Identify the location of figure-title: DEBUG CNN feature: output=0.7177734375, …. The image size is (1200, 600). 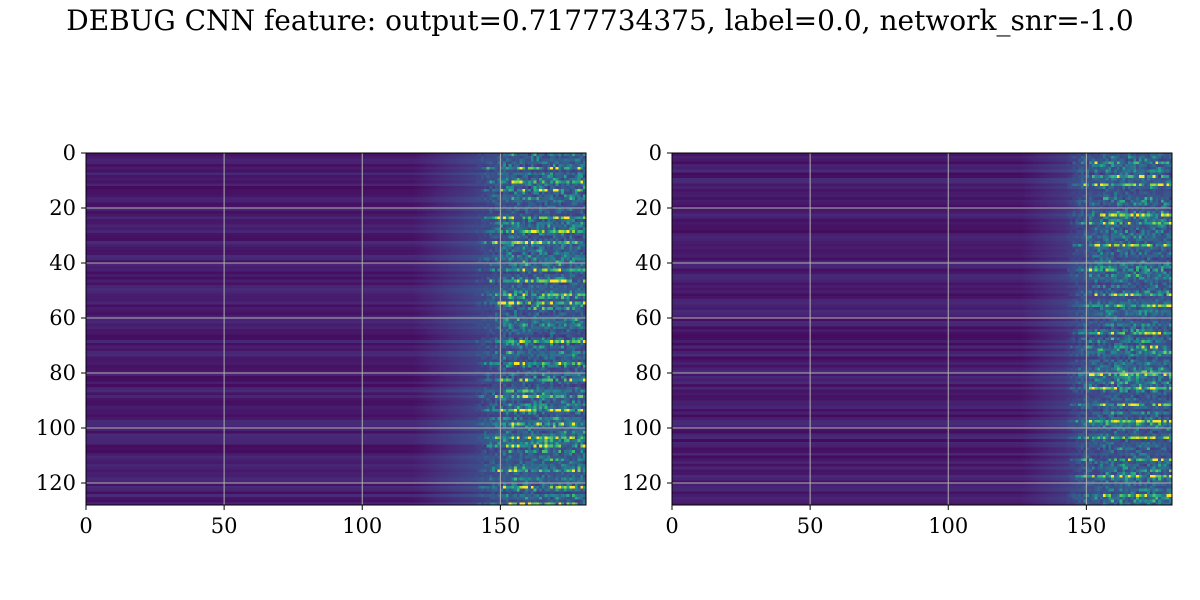
(600, 20).